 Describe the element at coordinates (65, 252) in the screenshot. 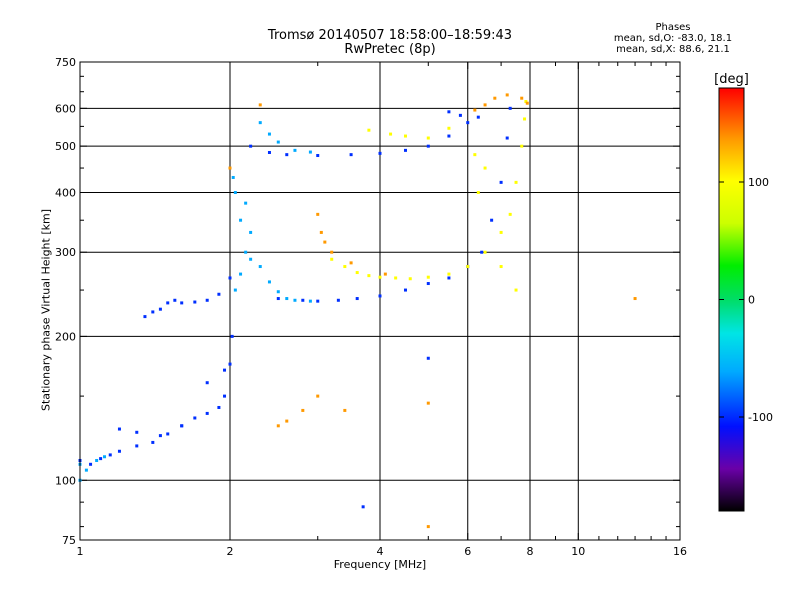

I see `y-tick-label: 300` at that location.